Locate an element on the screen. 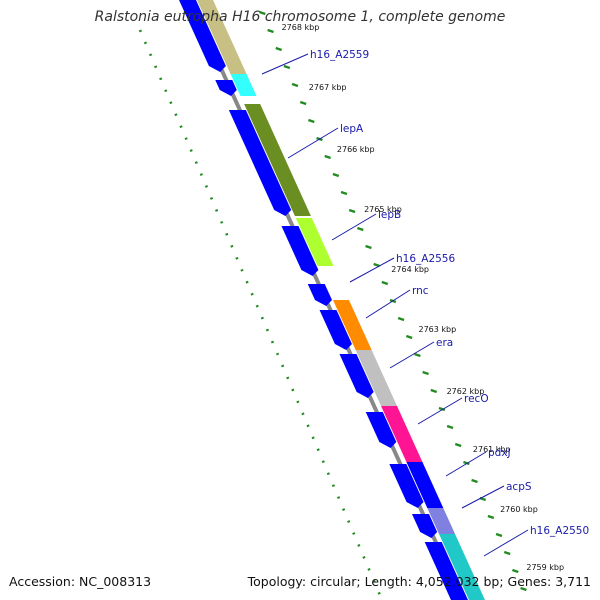  gene-label: lepA is located at coordinates (352, 129).